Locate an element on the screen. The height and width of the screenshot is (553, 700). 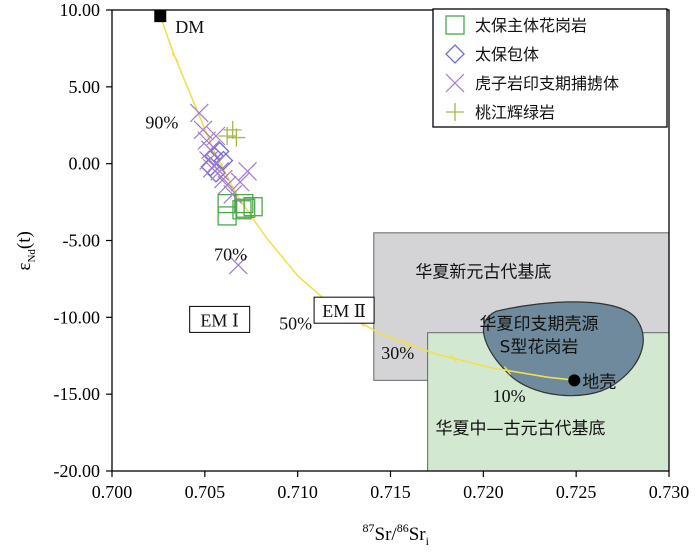
legend-item-1: 太保主体花岗岩 is located at coordinates (516, 25).